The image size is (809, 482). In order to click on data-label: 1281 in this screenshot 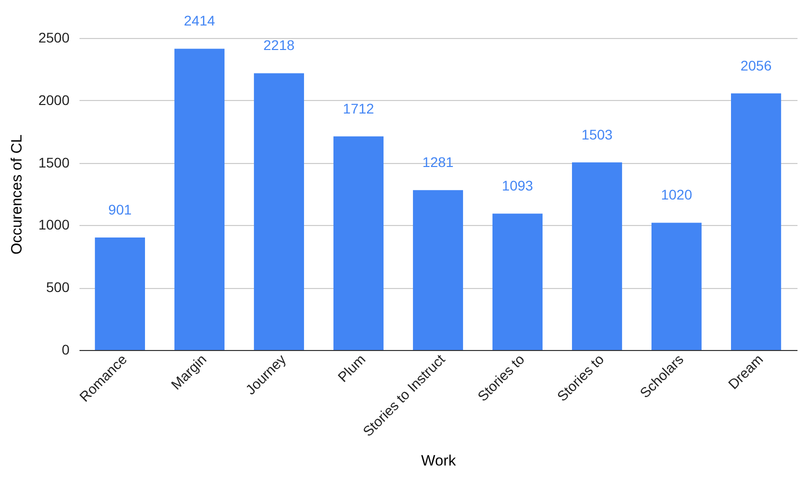, I will do `click(438, 162)`.